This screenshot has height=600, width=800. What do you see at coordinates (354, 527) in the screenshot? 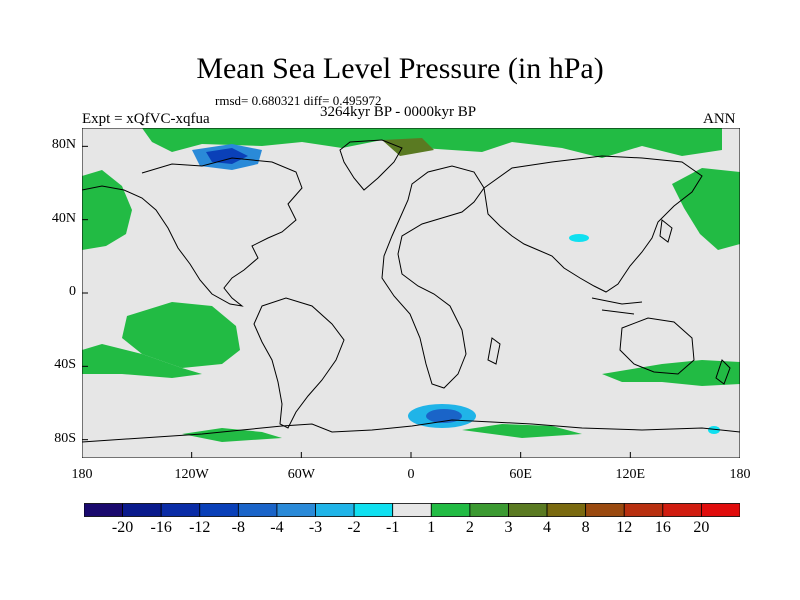
I see `colorbar-label: -2` at bounding box center [354, 527].